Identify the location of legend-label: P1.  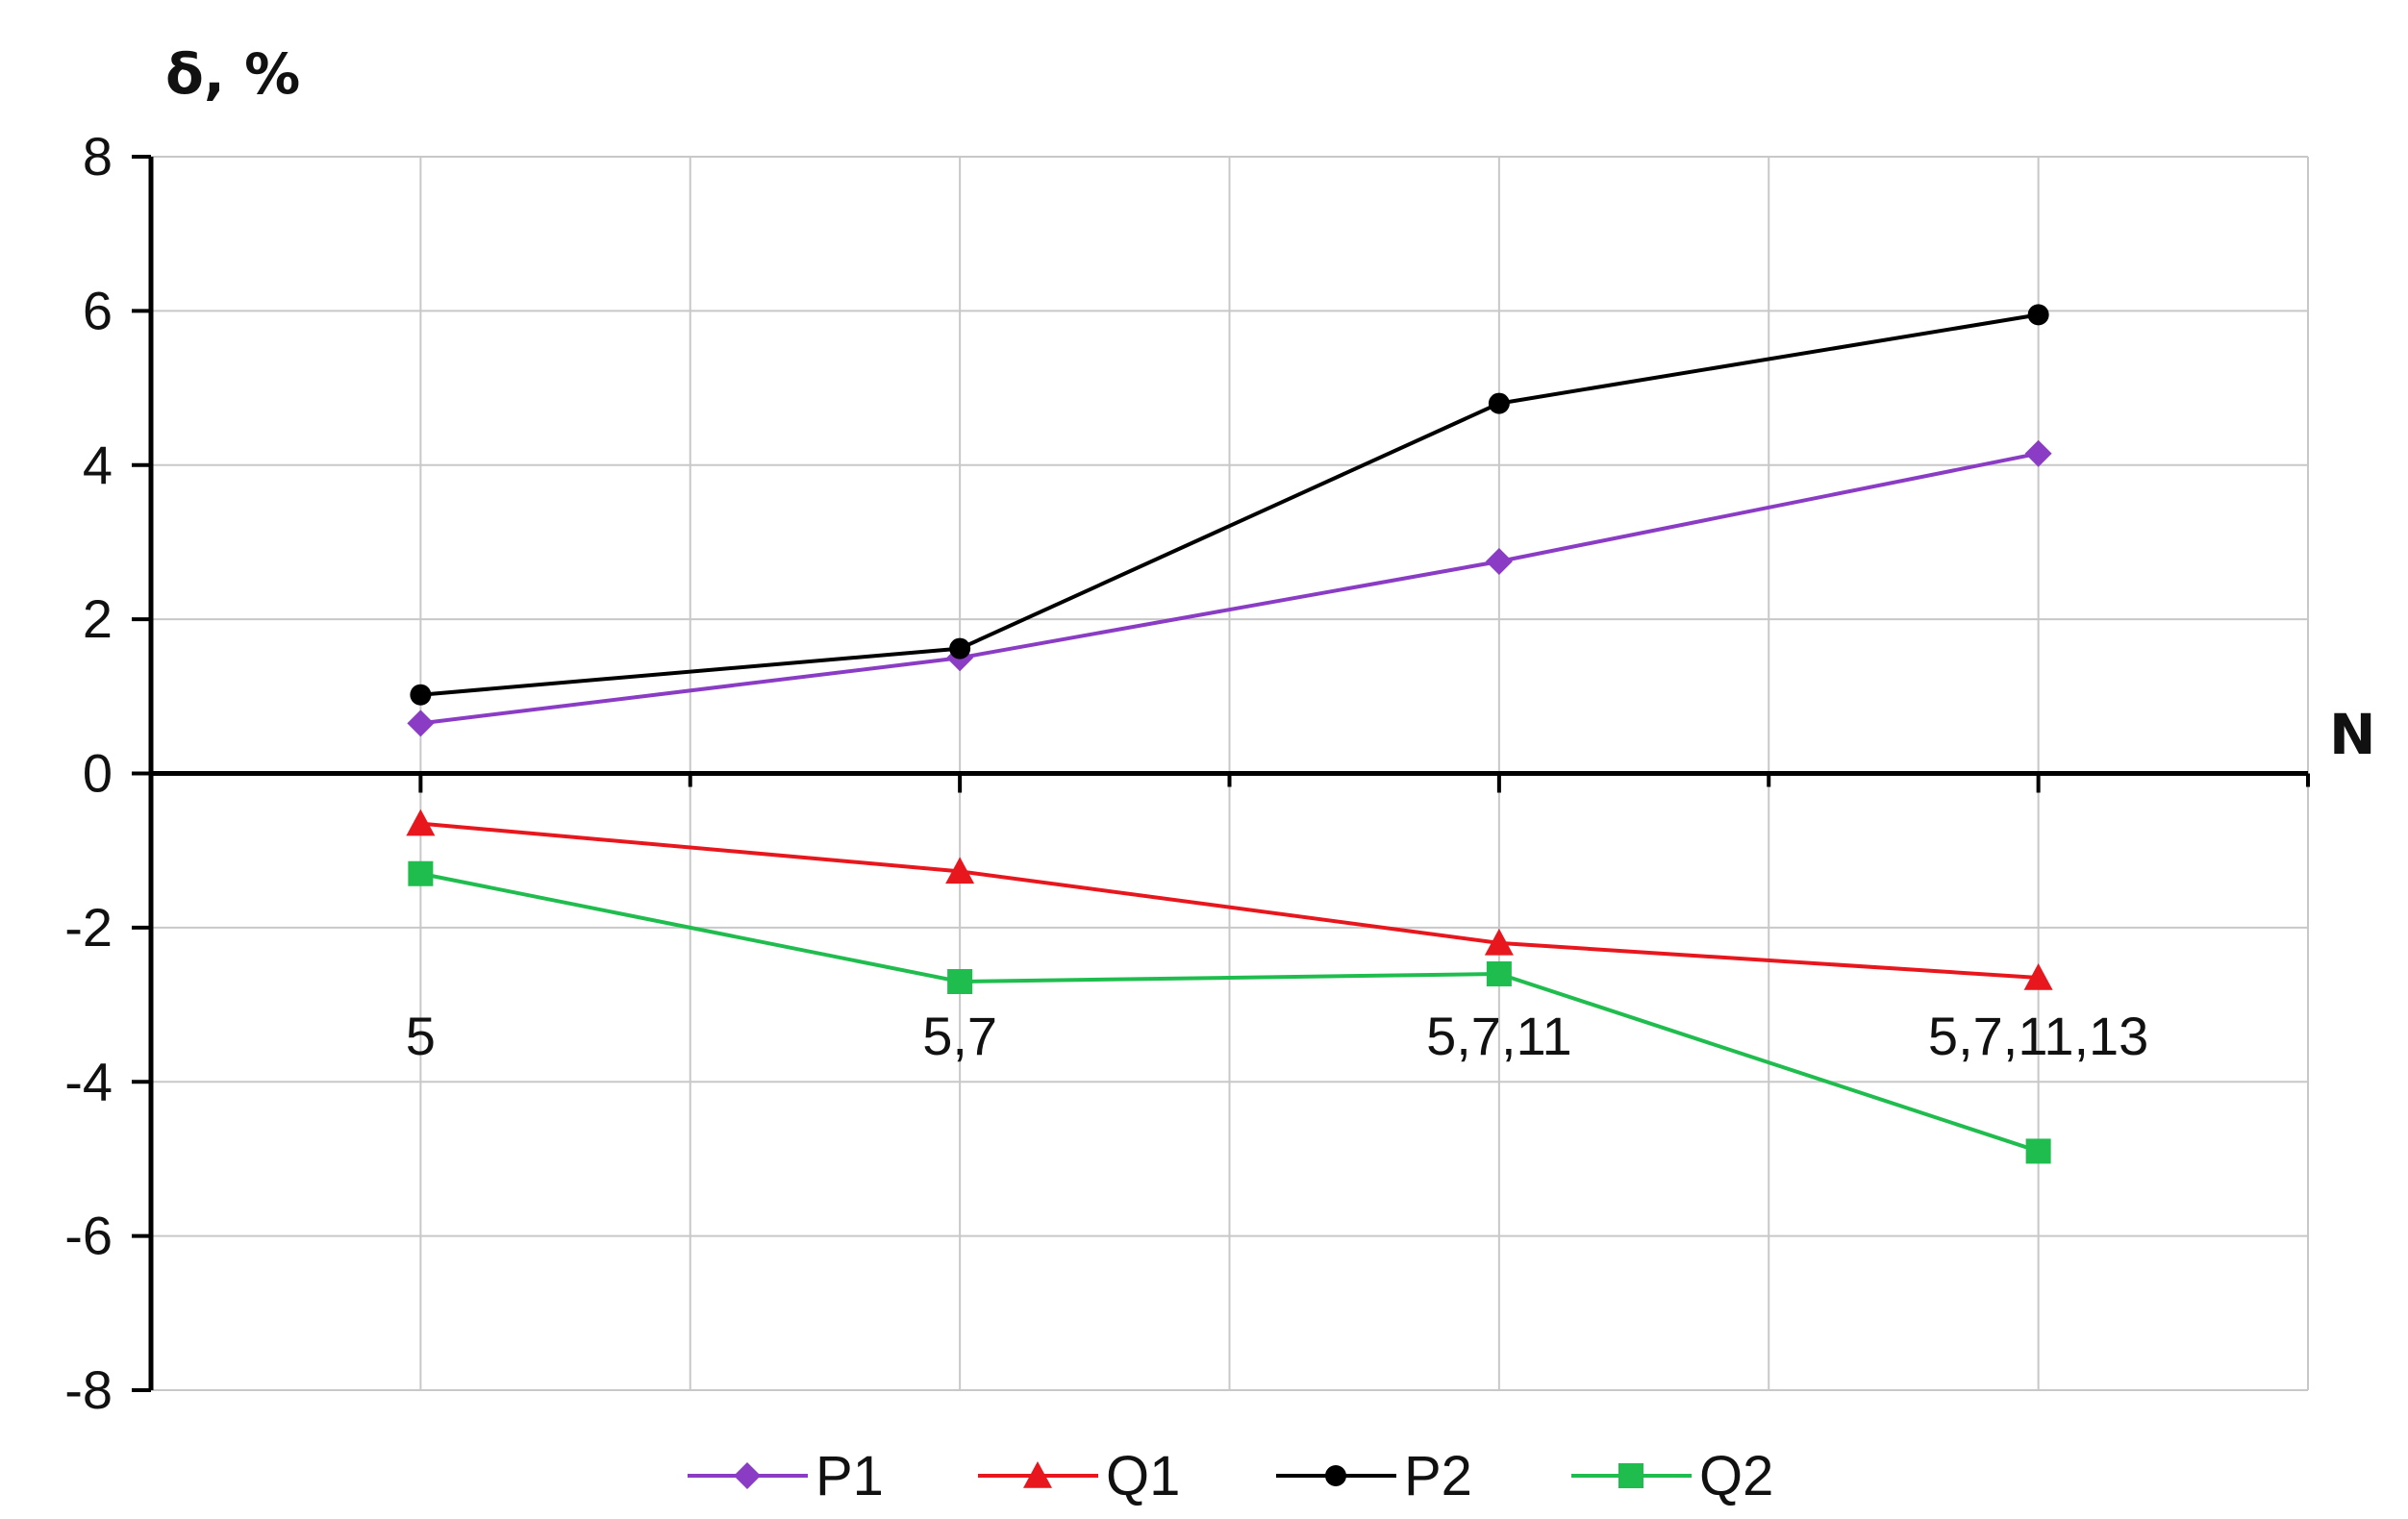
(849, 1476).